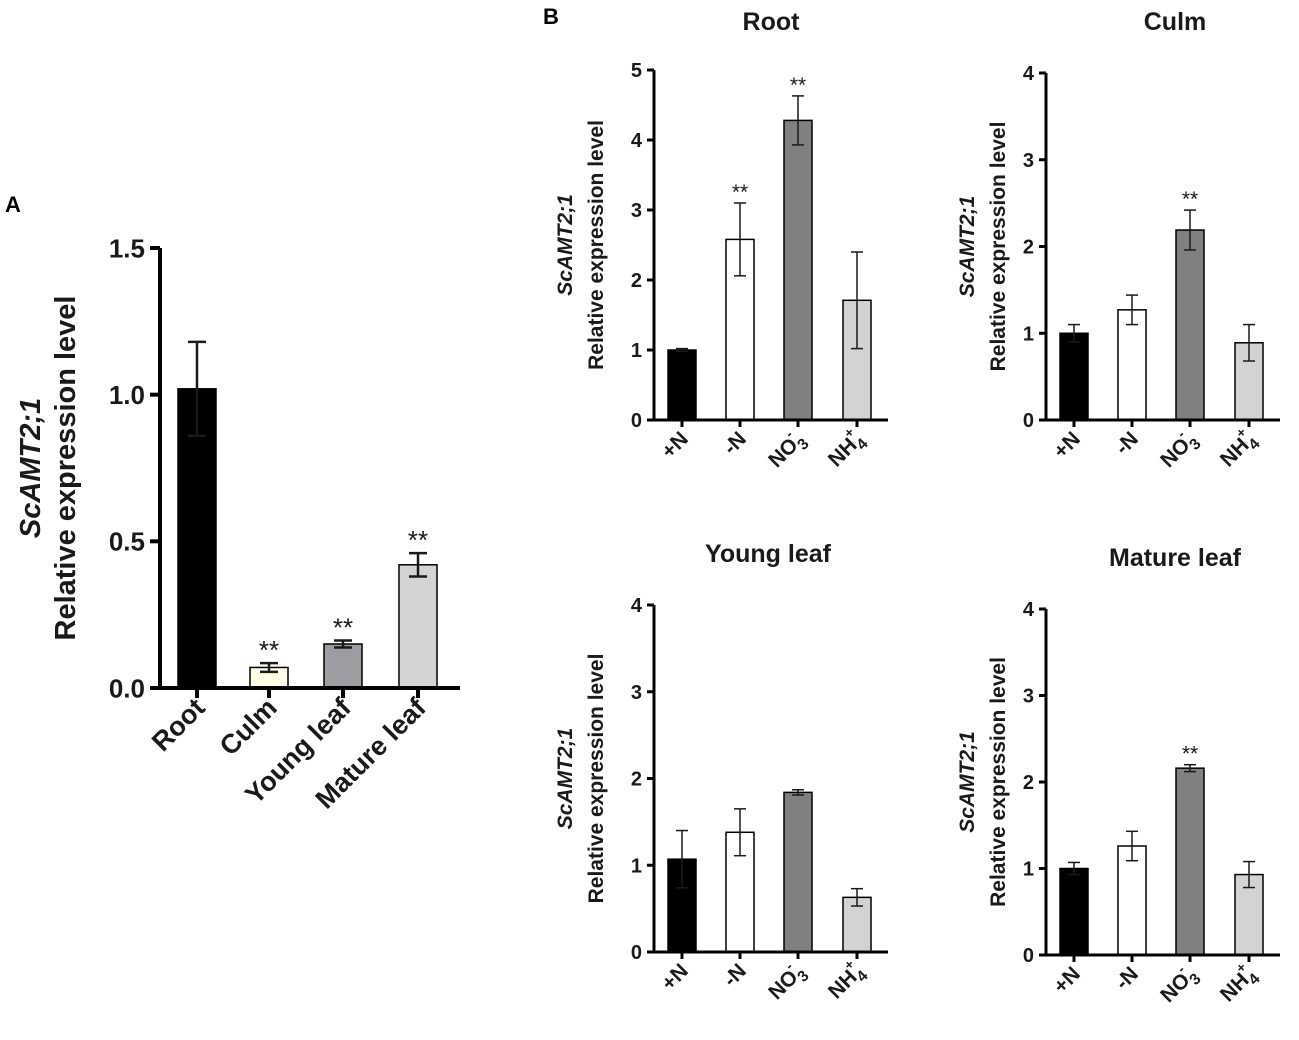  What do you see at coordinates (13, 204) in the screenshot?
I see `panel-label: A` at bounding box center [13, 204].